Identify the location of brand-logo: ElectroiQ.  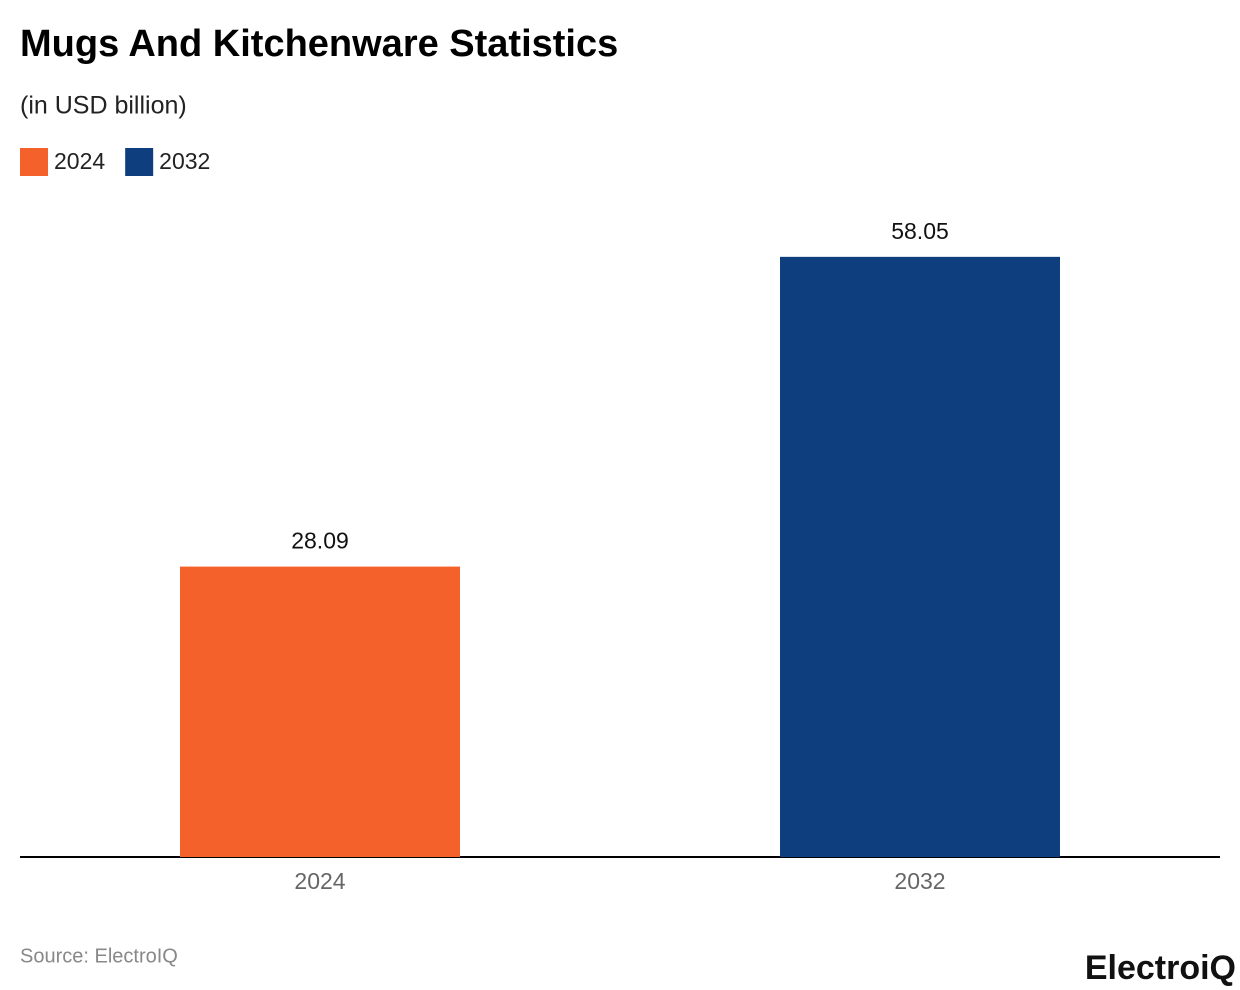
(1160, 968).